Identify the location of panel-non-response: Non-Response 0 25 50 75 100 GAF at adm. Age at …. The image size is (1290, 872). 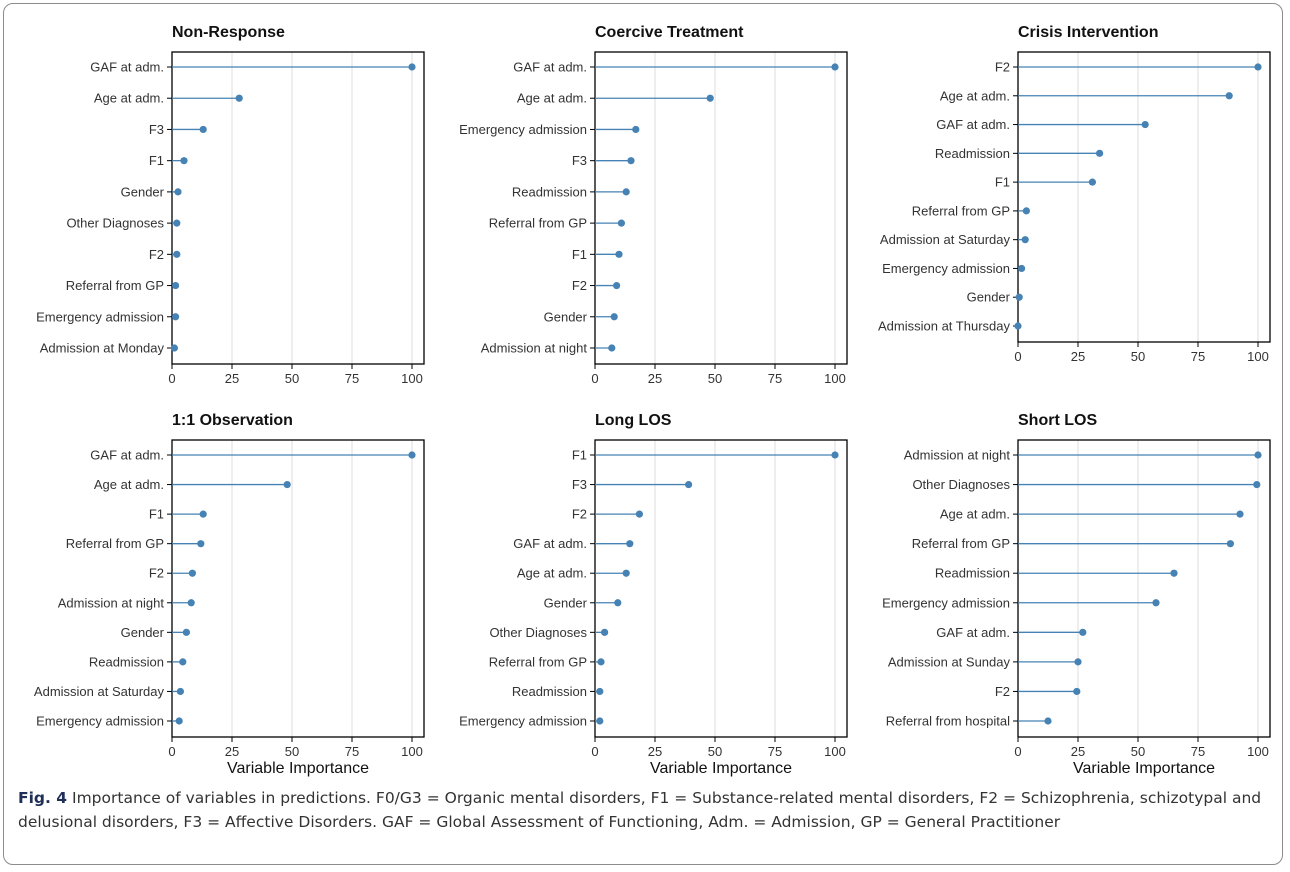
(230, 205).